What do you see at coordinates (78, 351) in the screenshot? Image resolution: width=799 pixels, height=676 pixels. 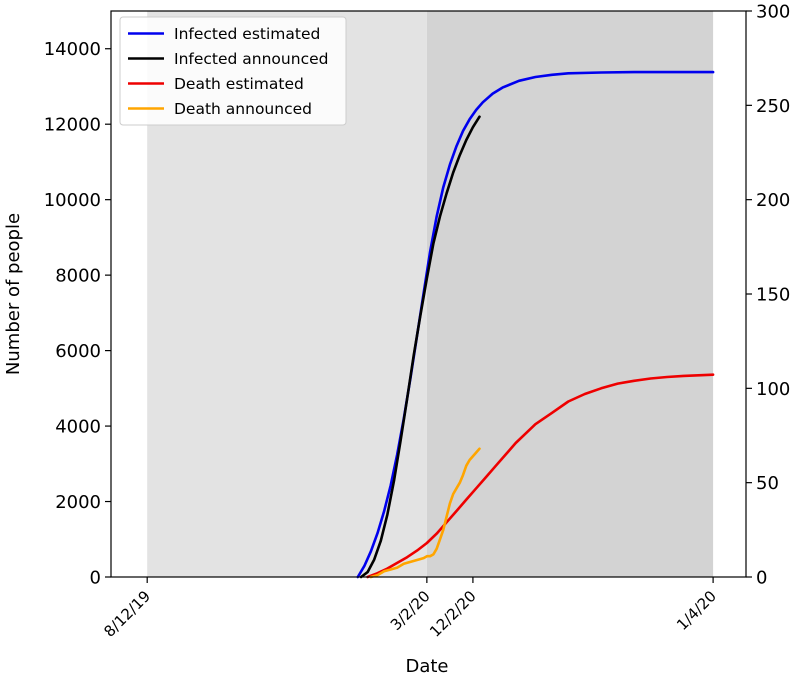 I see `left-y-tick-label: 6000` at bounding box center [78, 351].